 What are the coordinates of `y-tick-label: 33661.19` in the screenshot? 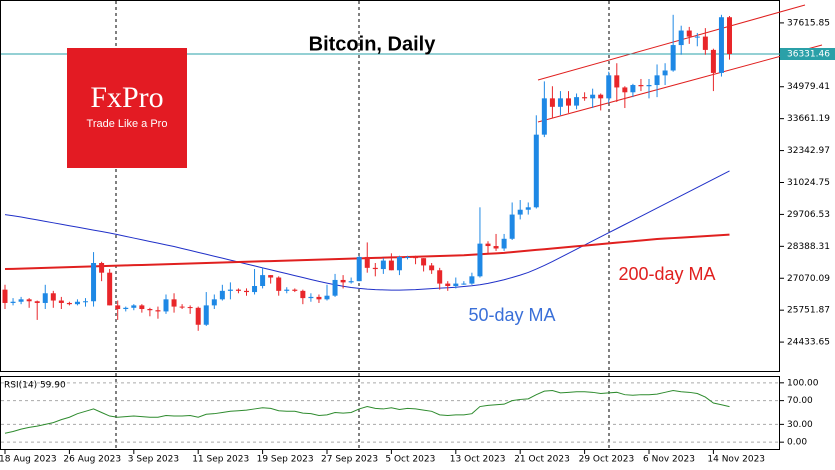 It's located at (808, 119).